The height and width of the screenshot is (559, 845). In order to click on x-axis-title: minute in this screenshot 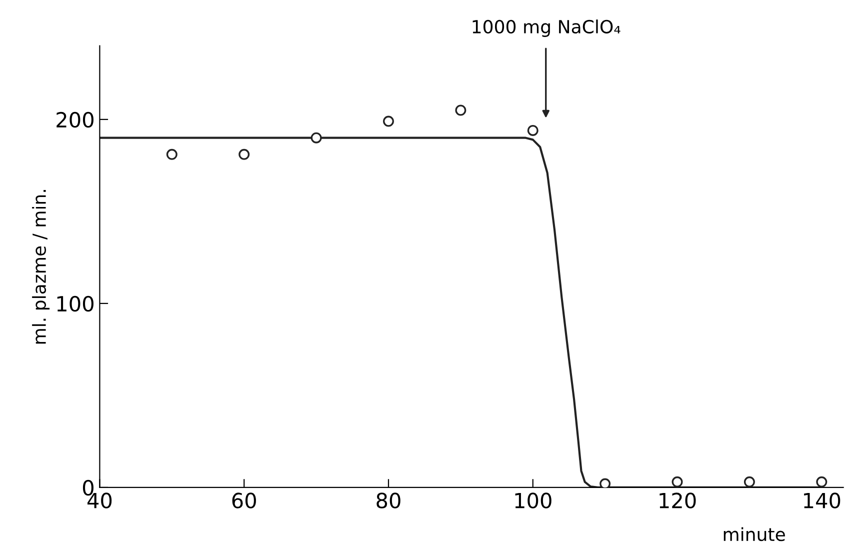, I will do `click(754, 534)`.